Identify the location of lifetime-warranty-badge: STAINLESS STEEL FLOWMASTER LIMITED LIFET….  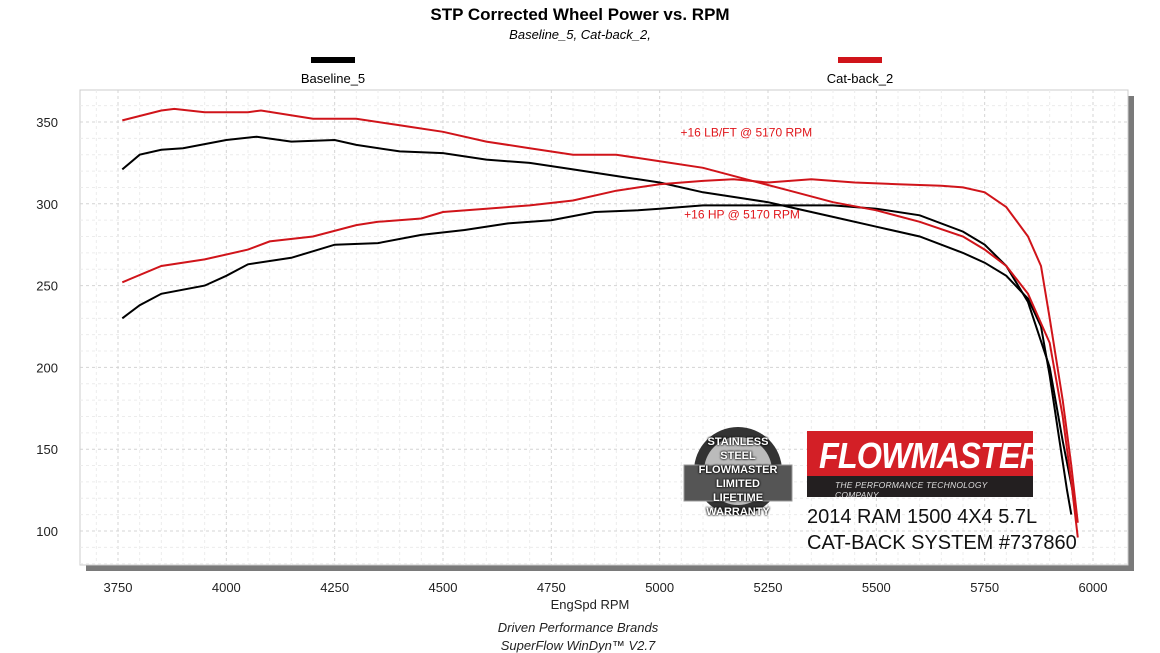
(738, 471).